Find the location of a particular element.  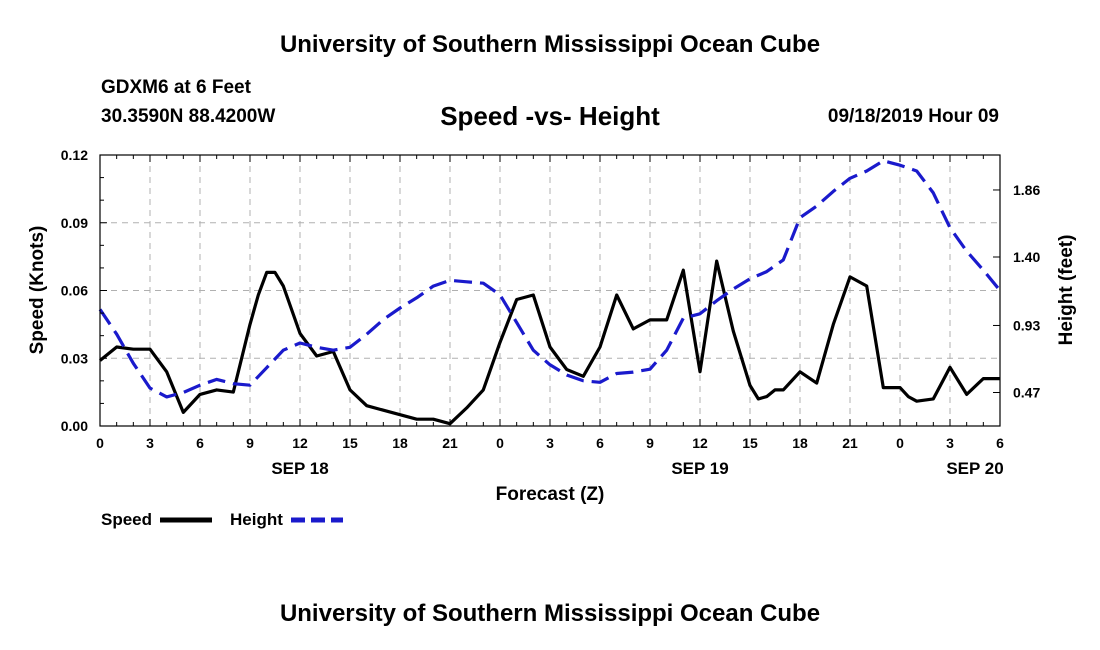

y-tick-label: 0.06 is located at coordinates (74, 291).